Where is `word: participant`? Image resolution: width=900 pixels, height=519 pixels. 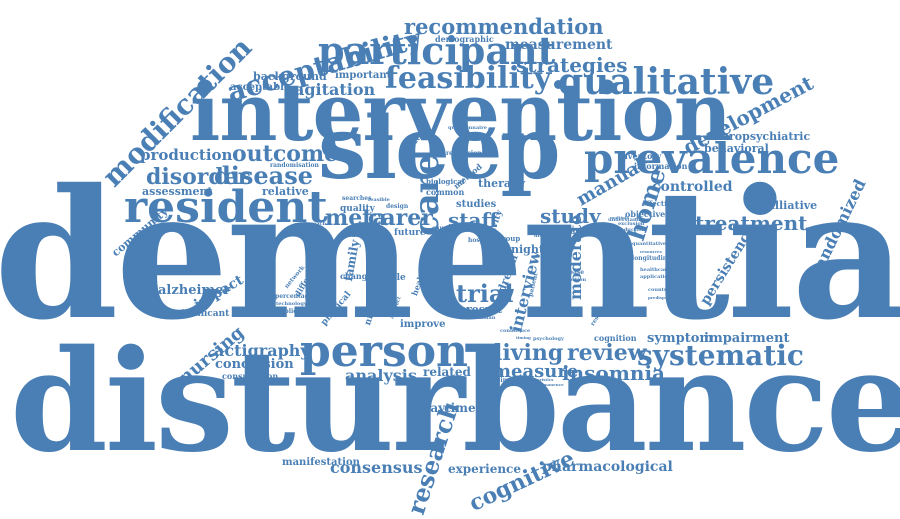
word: participant is located at coordinates (437, 50).